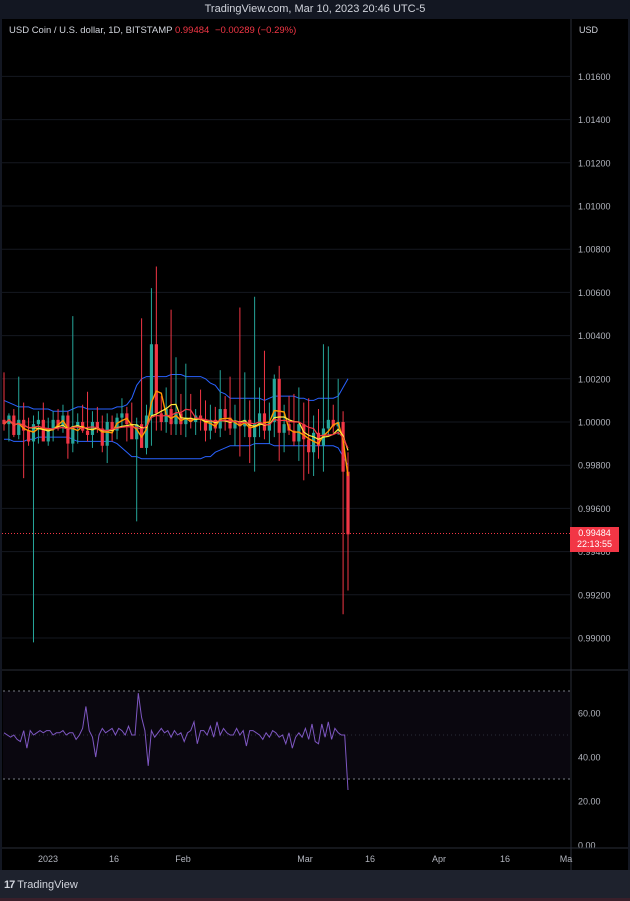  Describe the element at coordinates (589, 30) in the screenshot. I see `currency-label: USD` at that location.